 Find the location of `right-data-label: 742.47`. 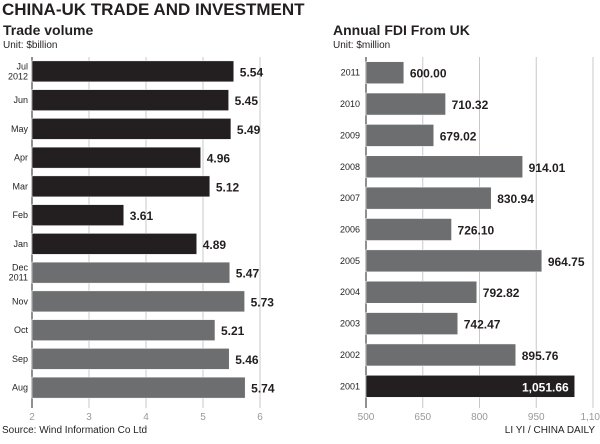

right-data-label: 742.47 is located at coordinates (482, 325).